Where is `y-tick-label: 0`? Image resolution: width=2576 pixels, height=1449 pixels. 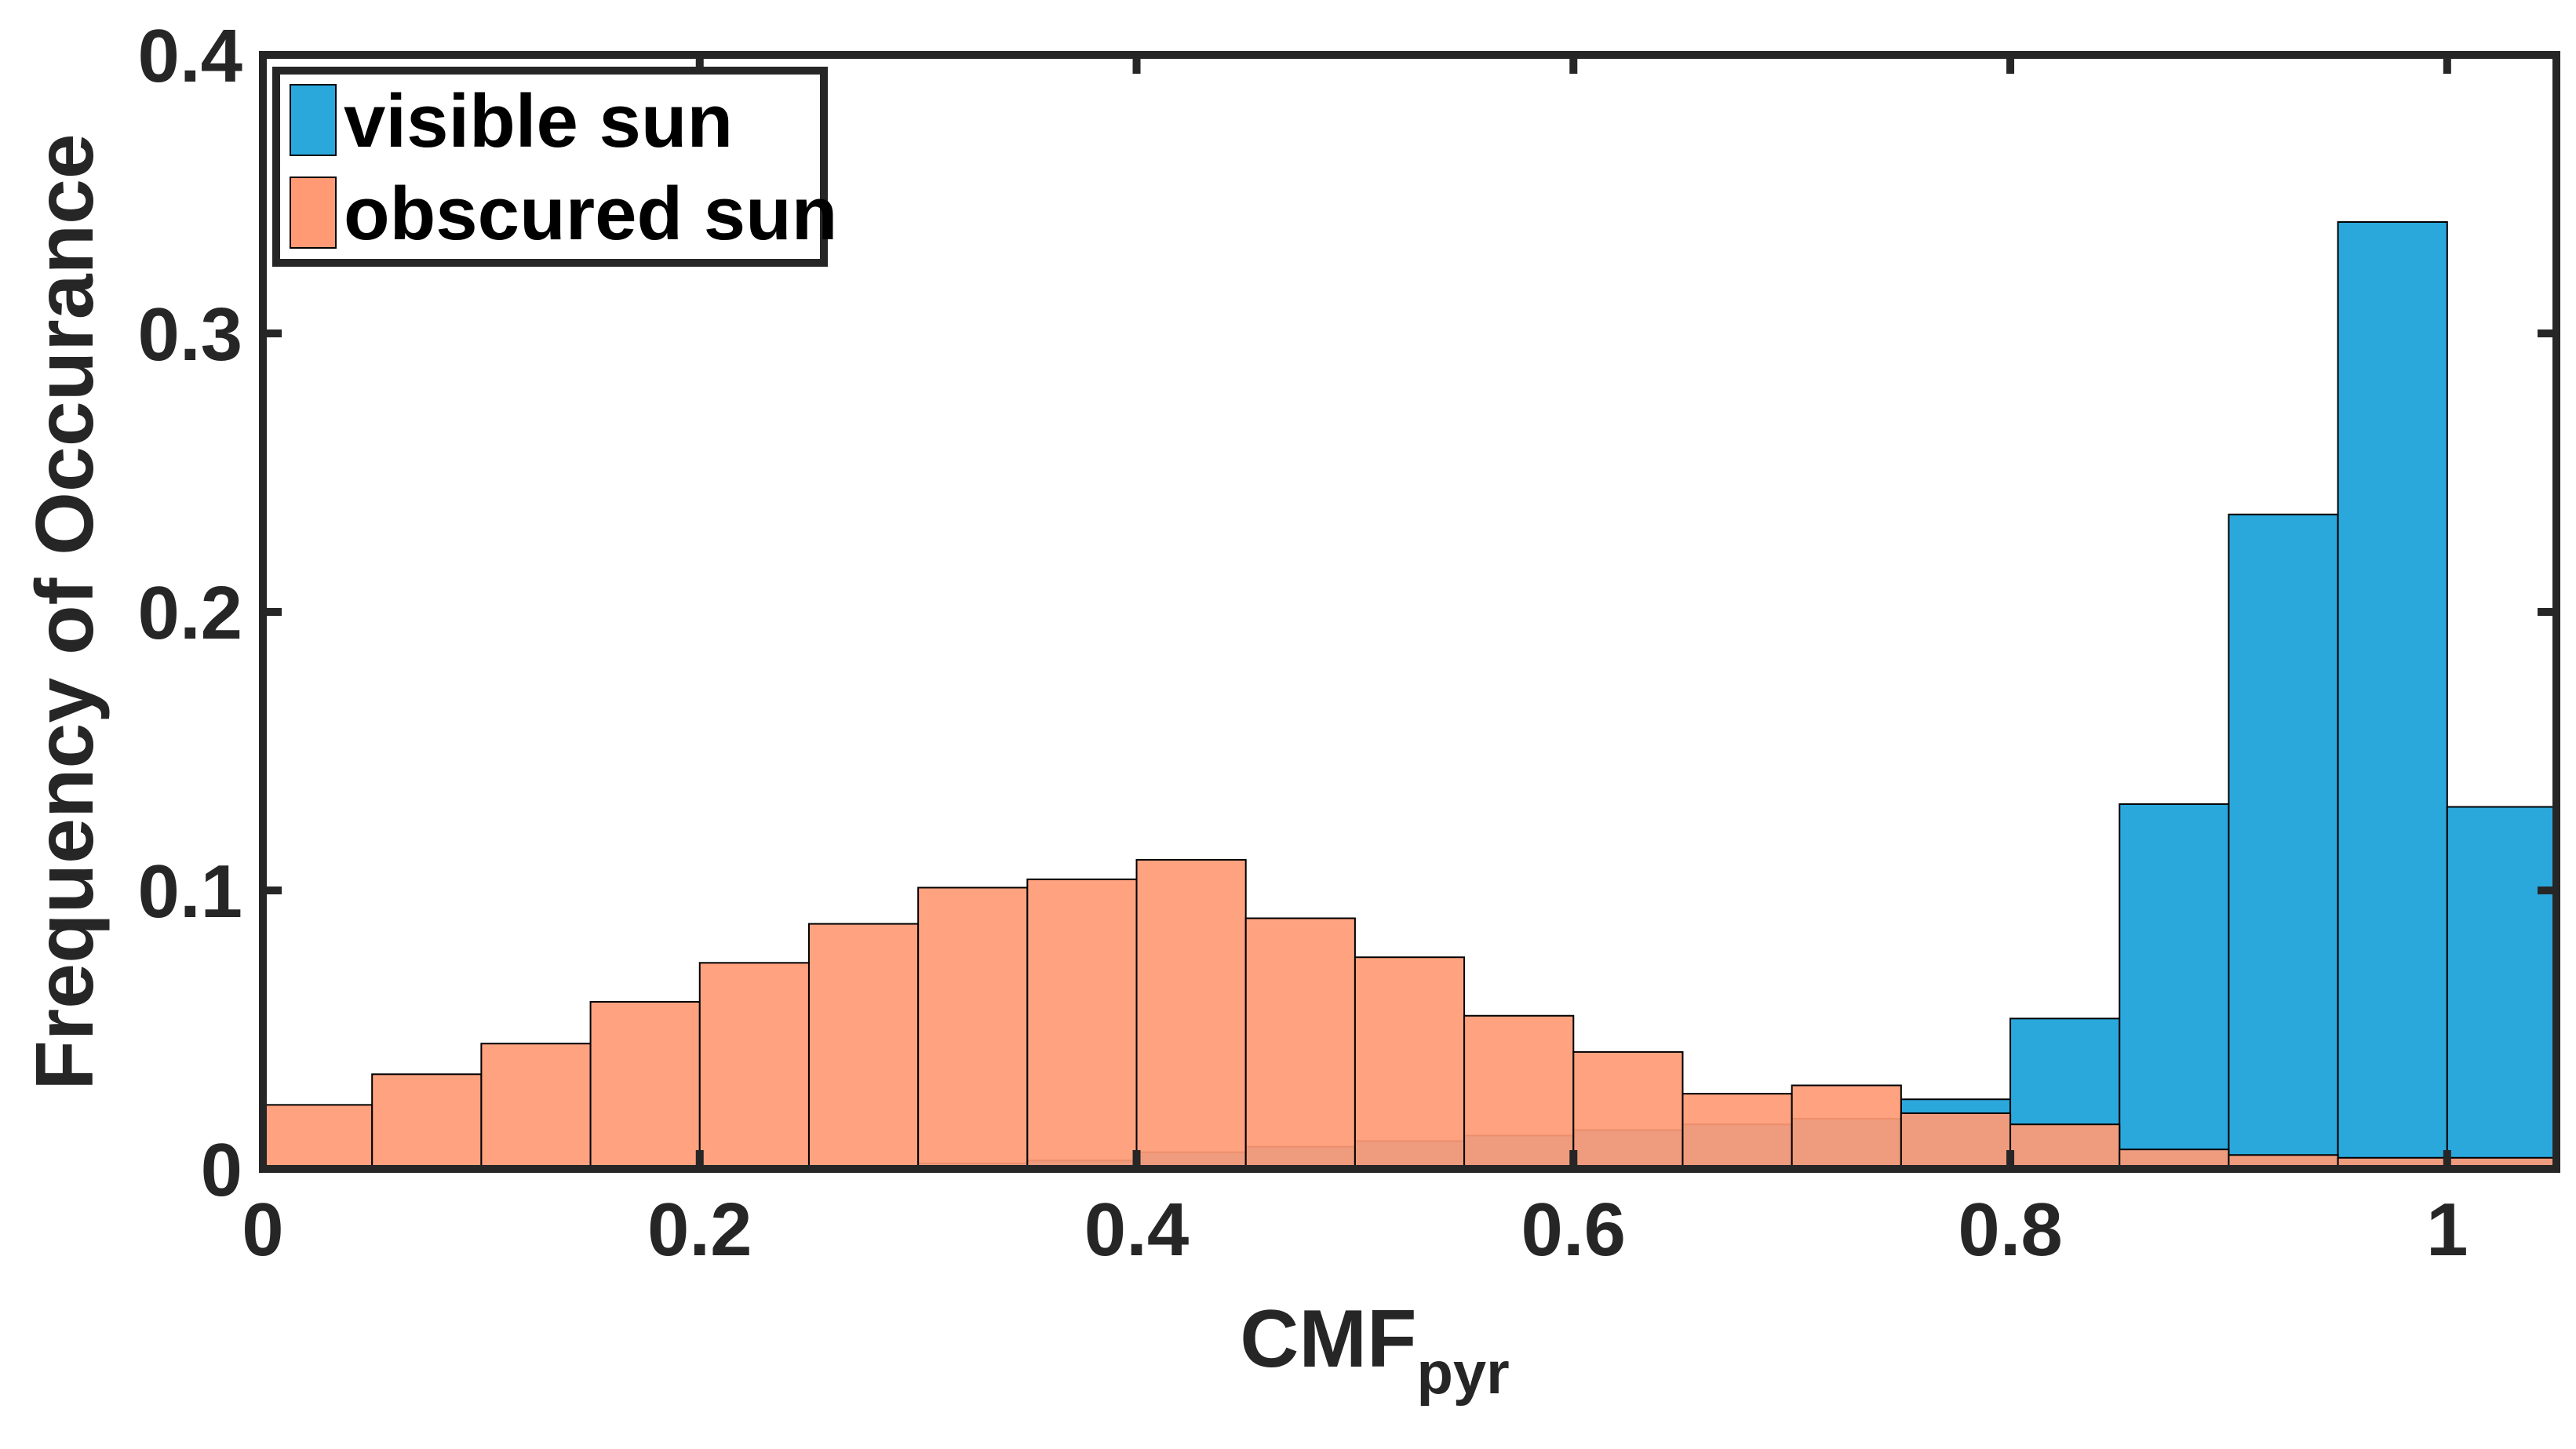
y-tick-label: 0 is located at coordinates (221, 1170).